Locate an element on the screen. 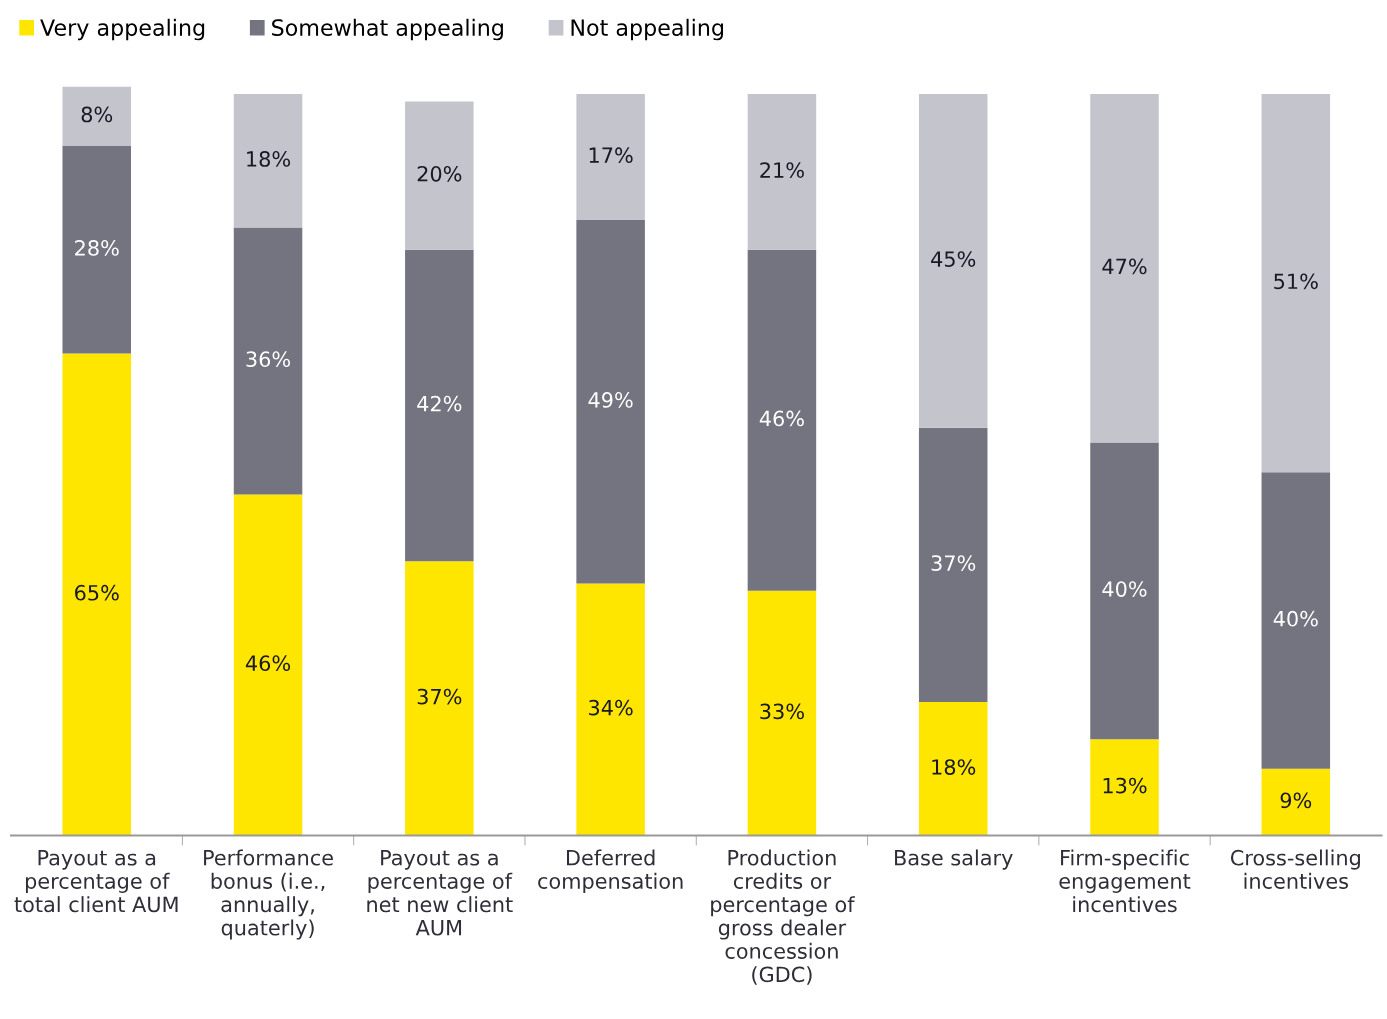 The width and height of the screenshot is (1387, 1019). data-label: 17% is located at coordinates (611, 155).